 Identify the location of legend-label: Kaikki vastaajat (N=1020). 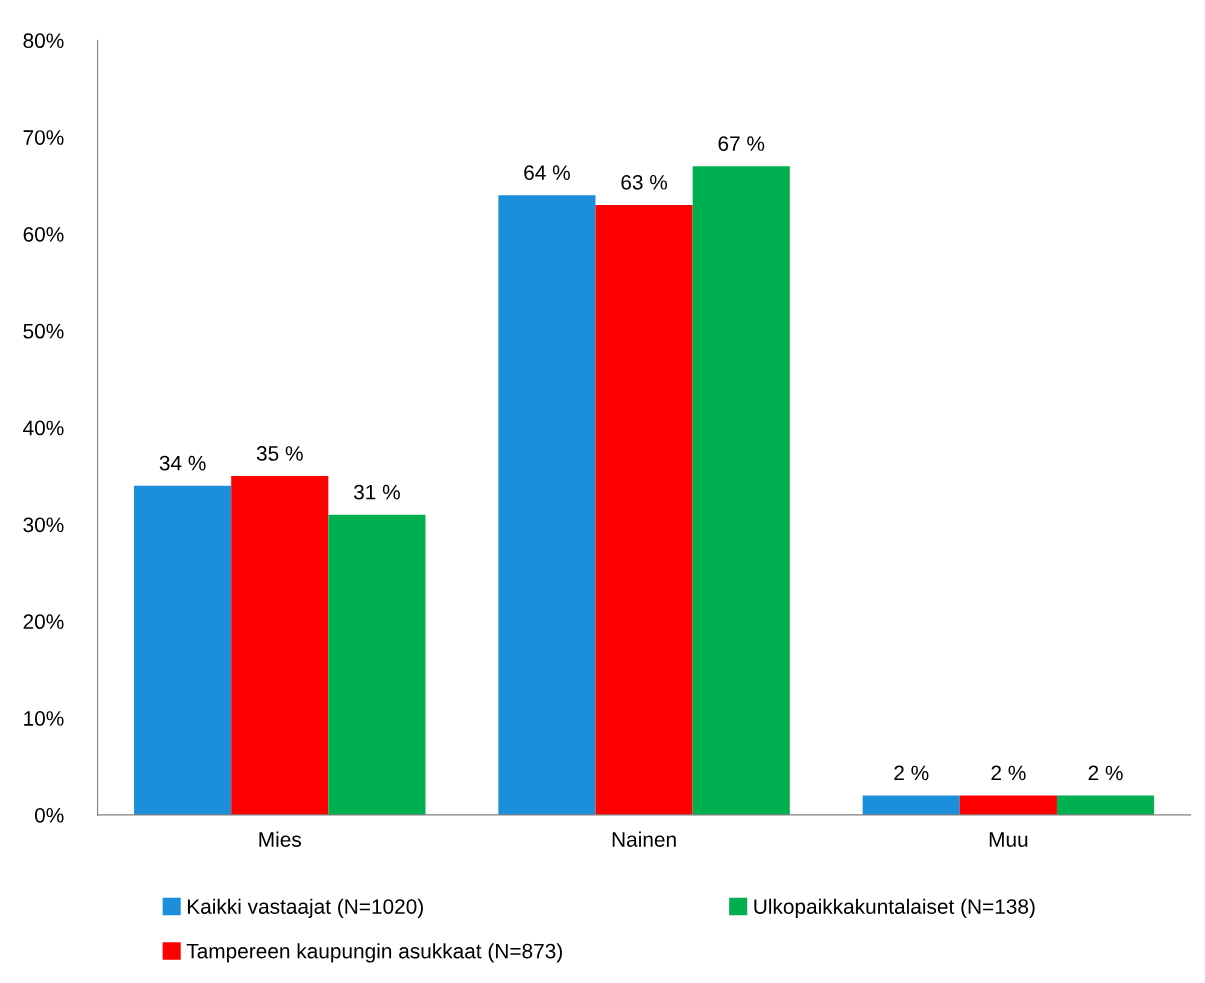
(305, 908).